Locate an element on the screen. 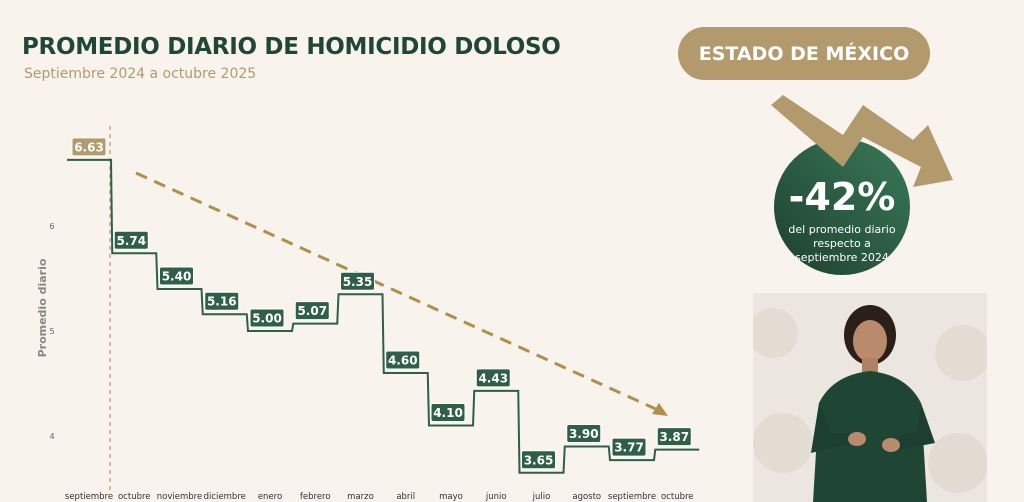 The width and height of the screenshot is (1024, 502). data-label: 4.10 is located at coordinates (448, 413).